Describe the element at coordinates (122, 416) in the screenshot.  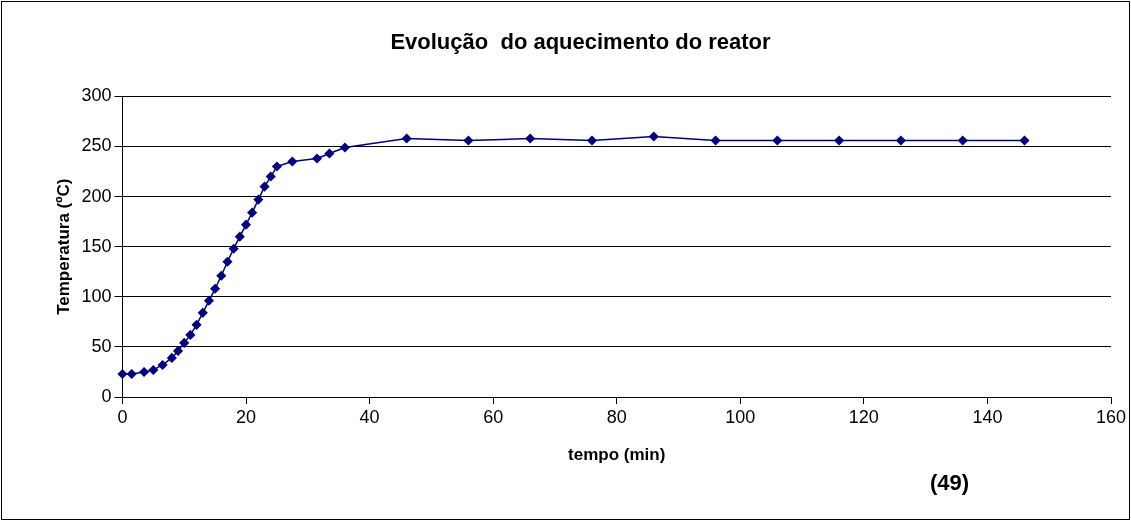
I see `x-tick-label: 0` at that location.